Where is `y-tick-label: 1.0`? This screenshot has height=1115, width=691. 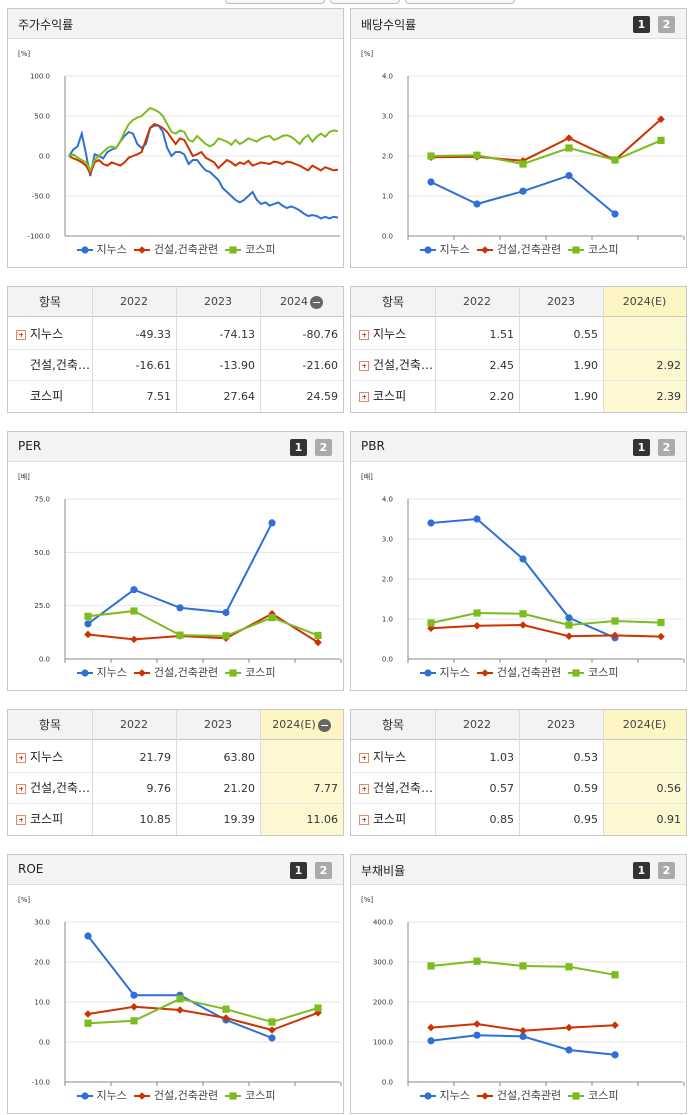 y-tick-label: 1.0 is located at coordinates (387, 197).